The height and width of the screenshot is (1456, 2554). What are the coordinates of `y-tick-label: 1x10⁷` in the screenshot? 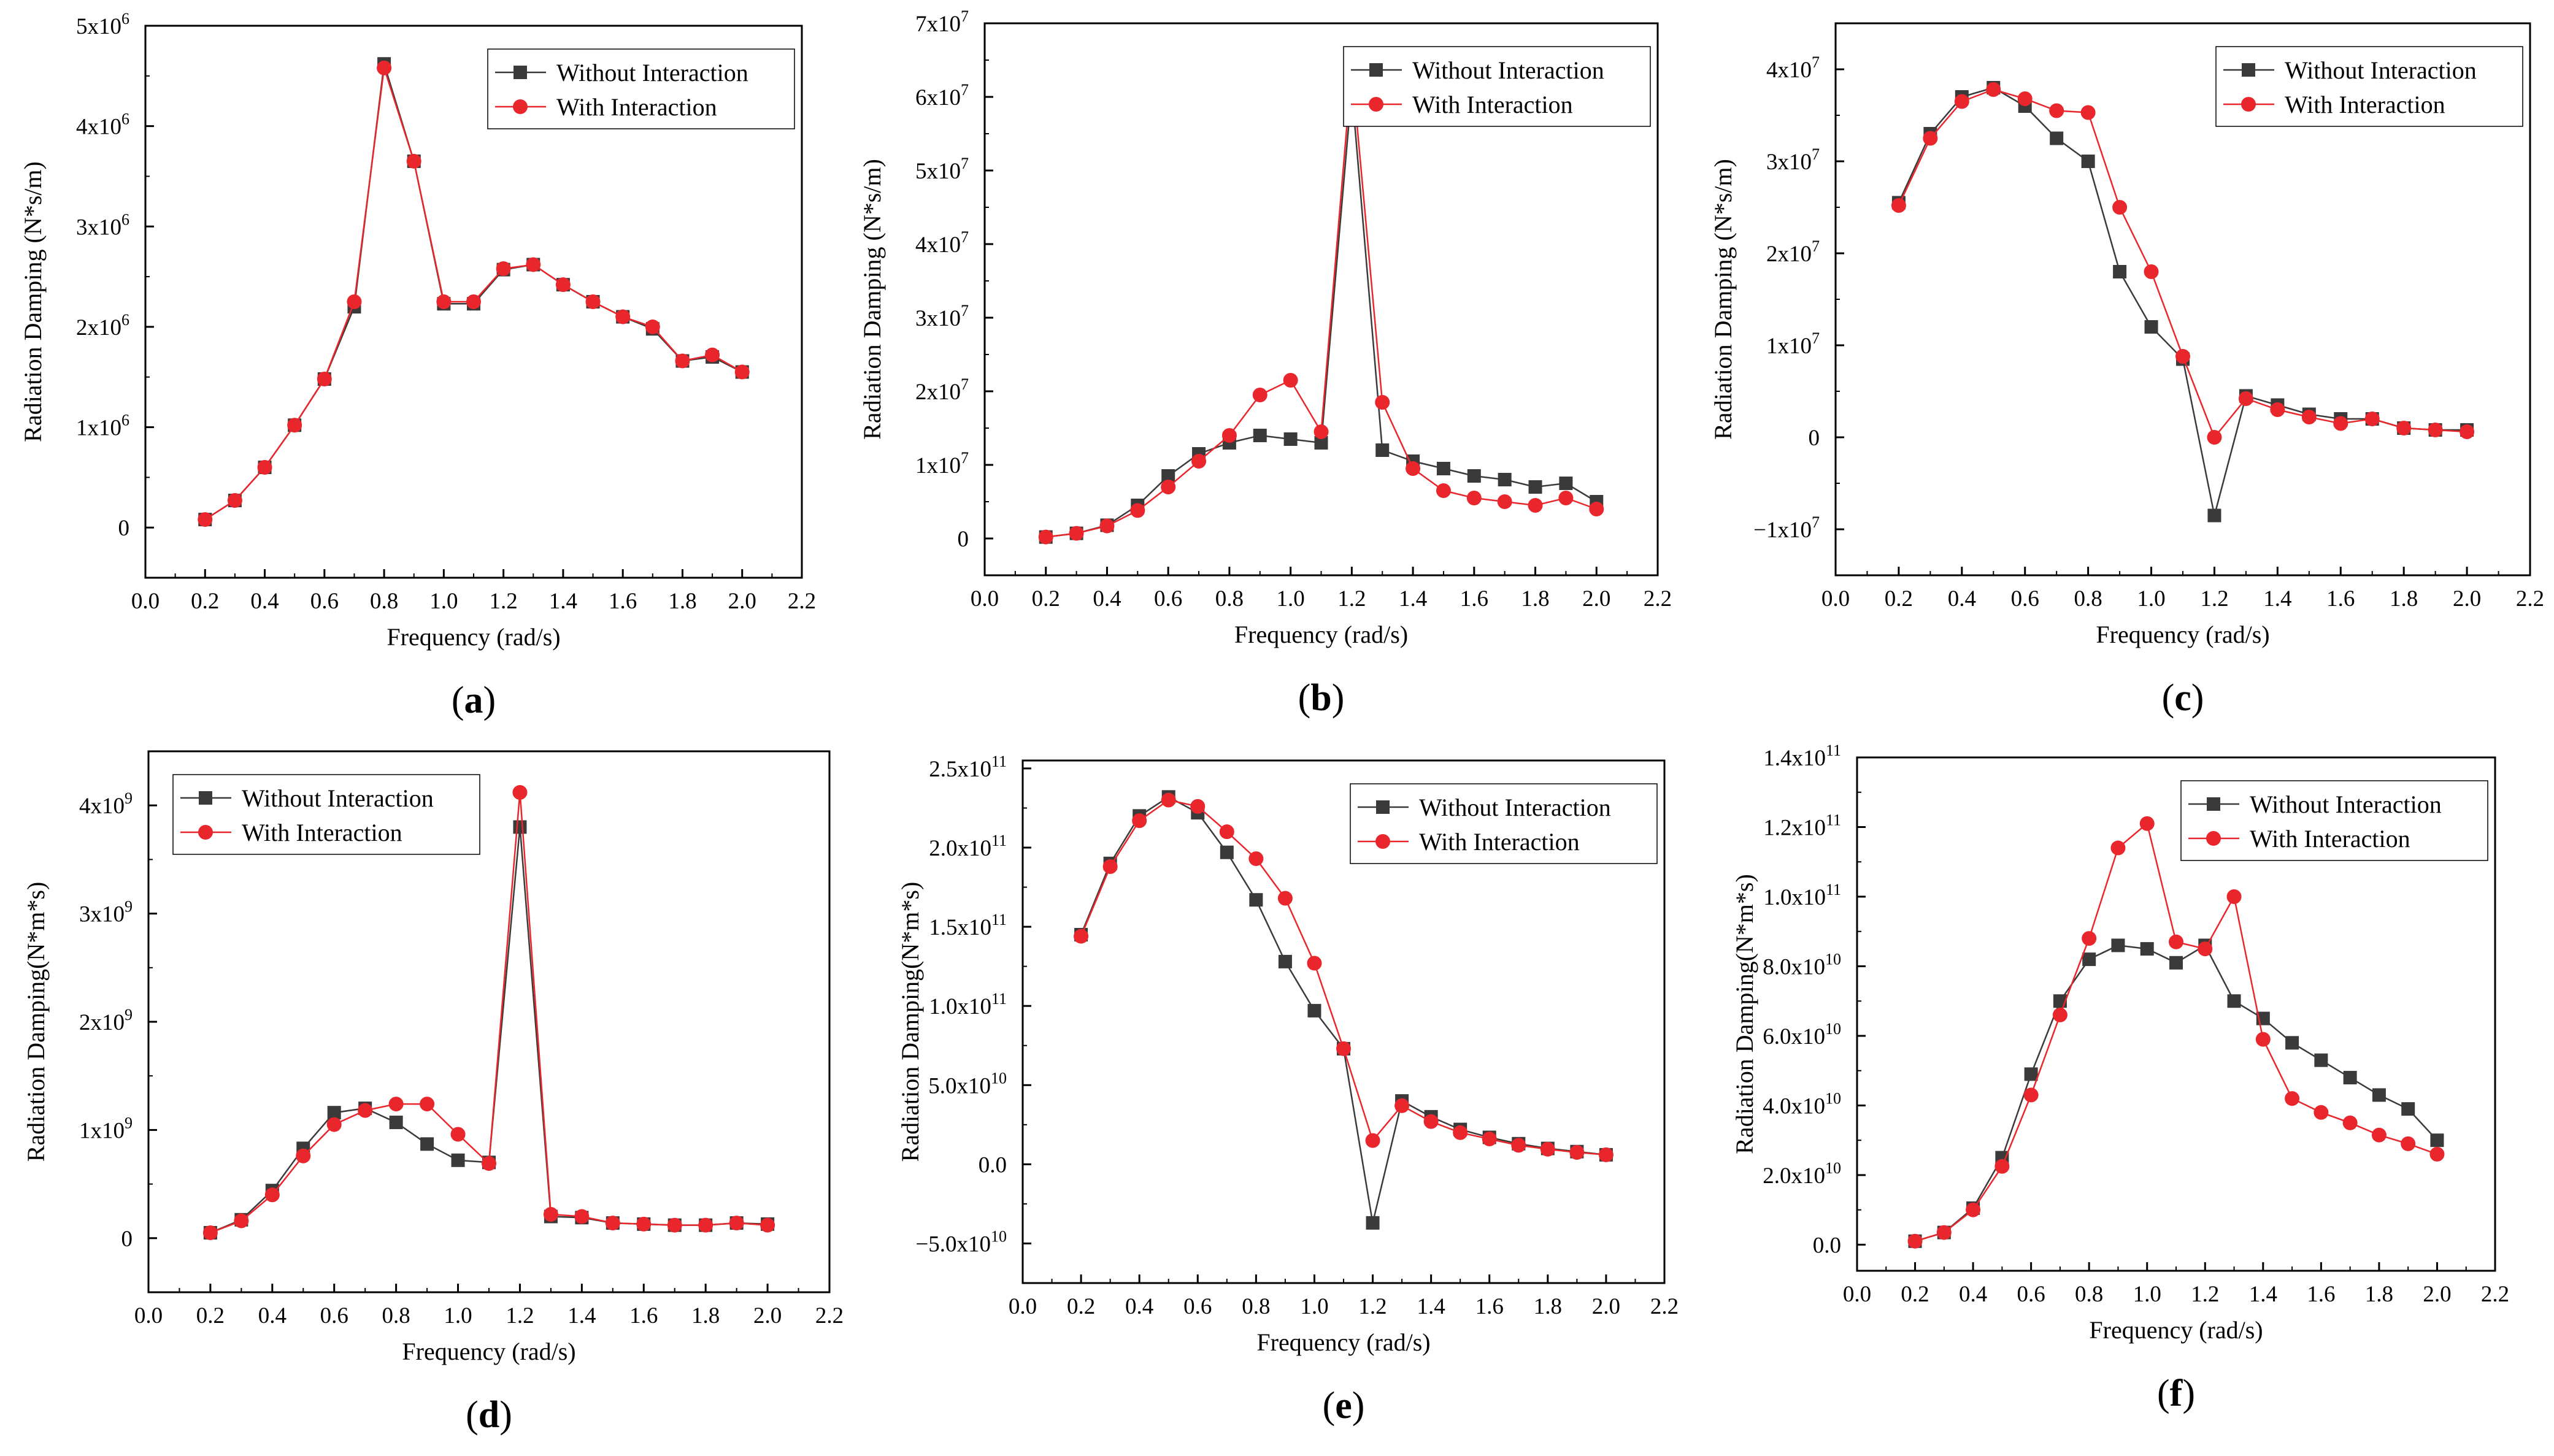 It's located at (1793, 344).